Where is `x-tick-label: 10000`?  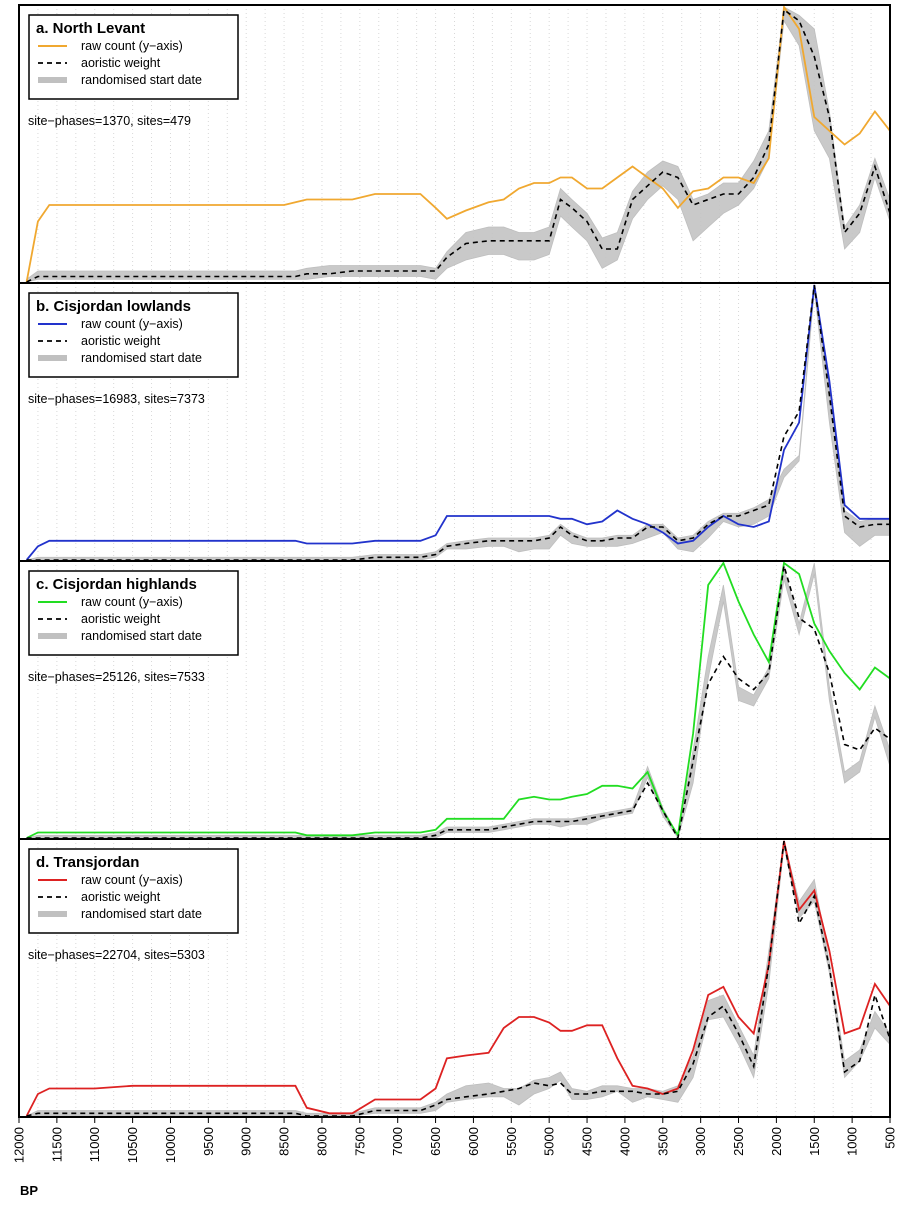
x-tick-label: 10000 is located at coordinates (170, 1145).